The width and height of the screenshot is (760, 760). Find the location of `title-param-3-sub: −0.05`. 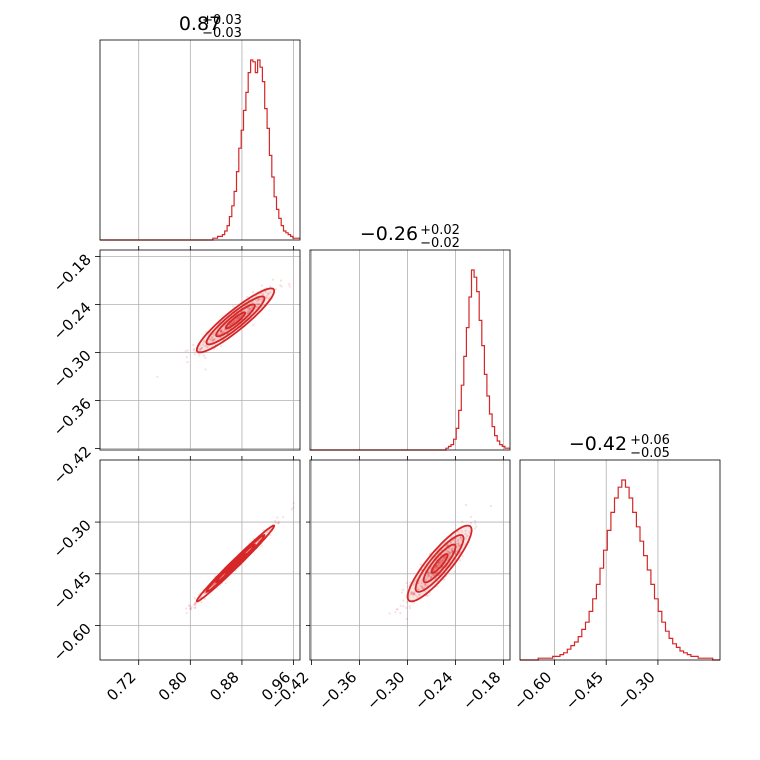

title-param-3-sub: −0.05 is located at coordinates (650, 453).